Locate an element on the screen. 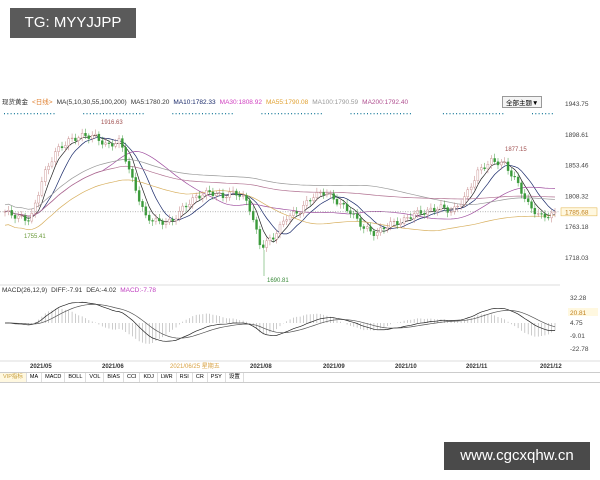 This screenshot has width=600, height=480. tab-RSI: RSI is located at coordinates (185, 377).